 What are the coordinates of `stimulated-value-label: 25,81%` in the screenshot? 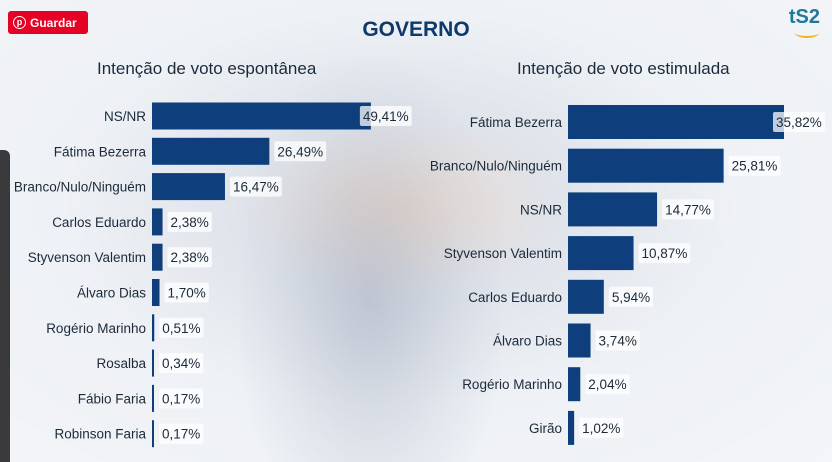 It's located at (755, 166).